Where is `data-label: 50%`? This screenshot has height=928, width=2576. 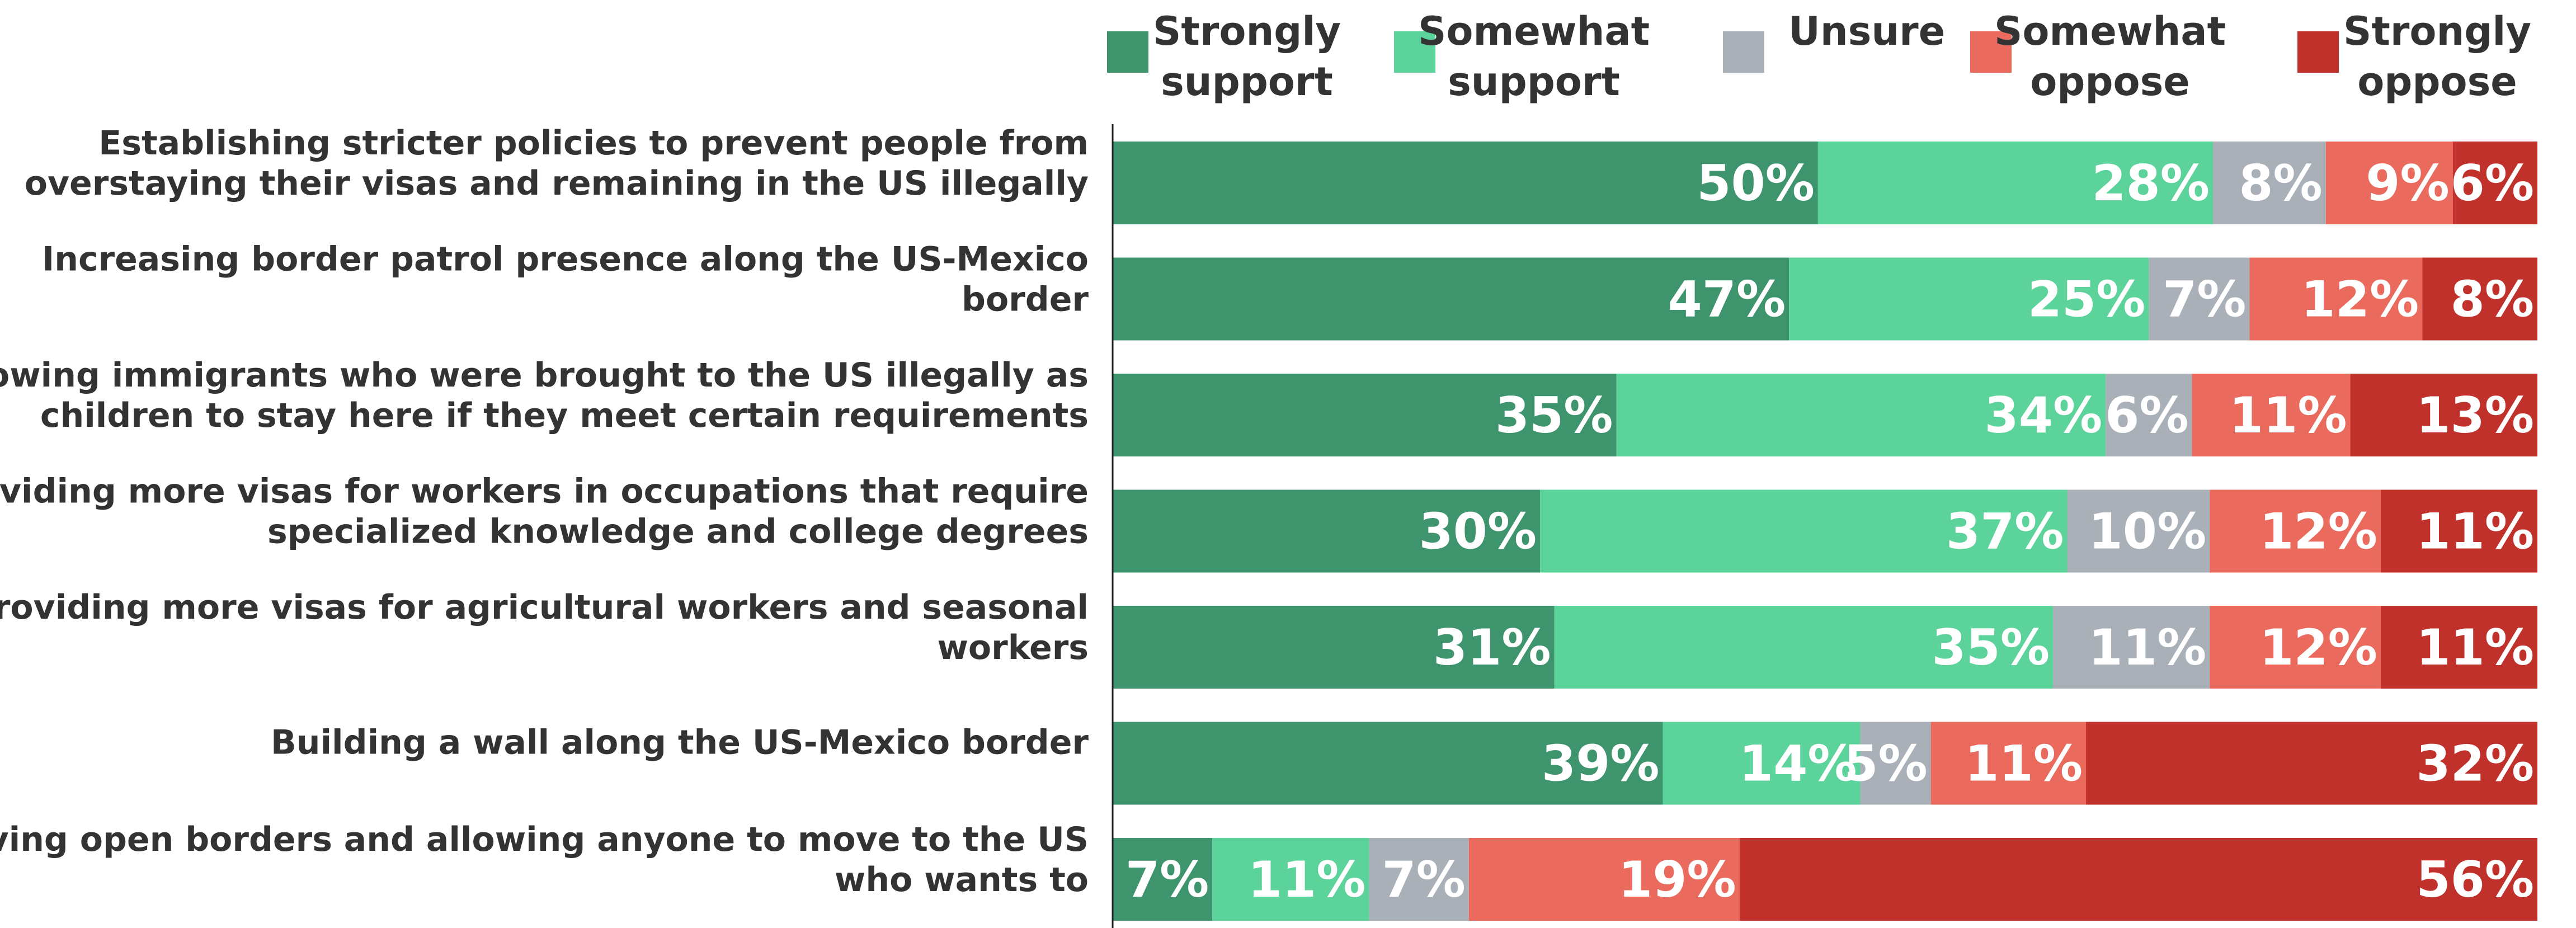 data-label: 50% is located at coordinates (1756, 183).